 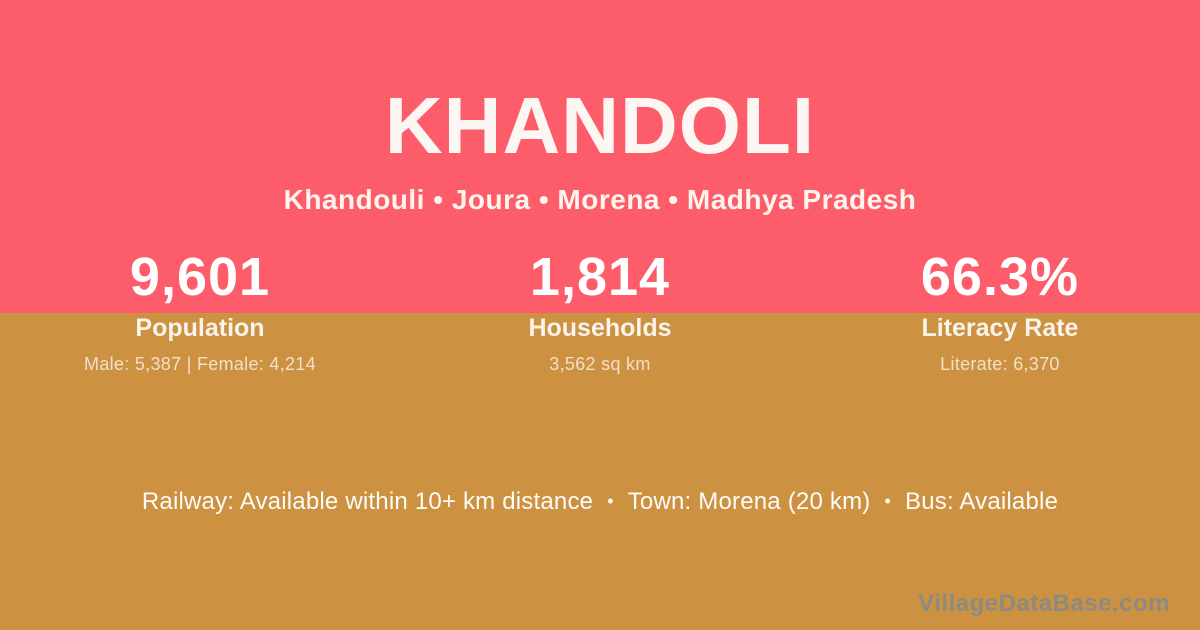 What do you see at coordinates (600, 125) in the screenshot?
I see `page-title: KHANDOLI` at bounding box center [600, 125].